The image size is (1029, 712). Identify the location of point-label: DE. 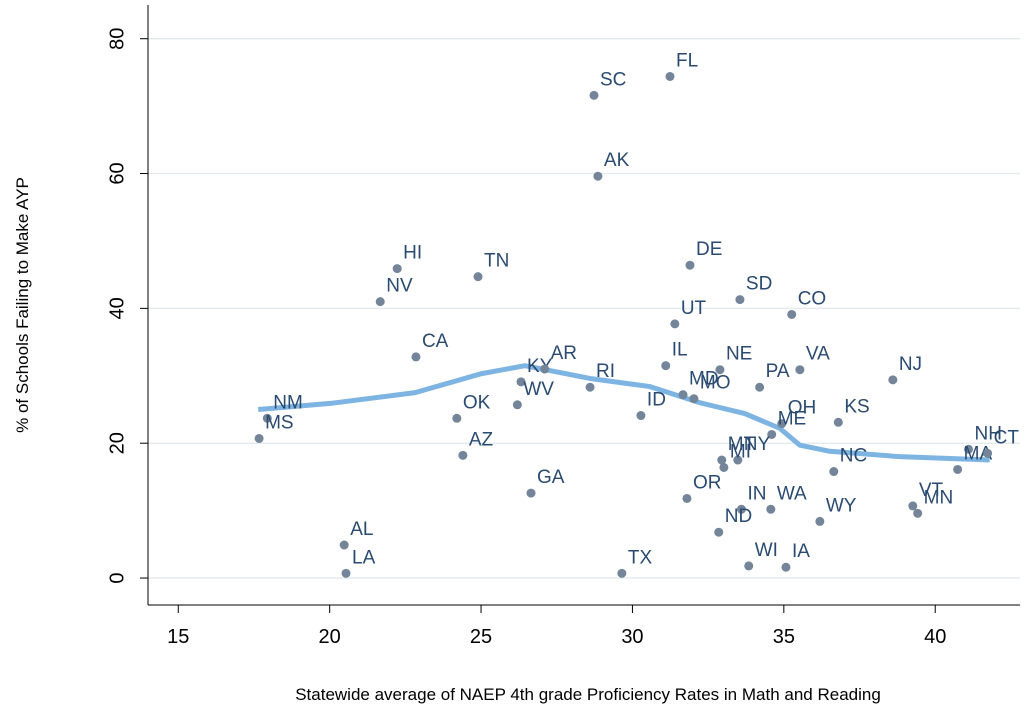
(709, 249).